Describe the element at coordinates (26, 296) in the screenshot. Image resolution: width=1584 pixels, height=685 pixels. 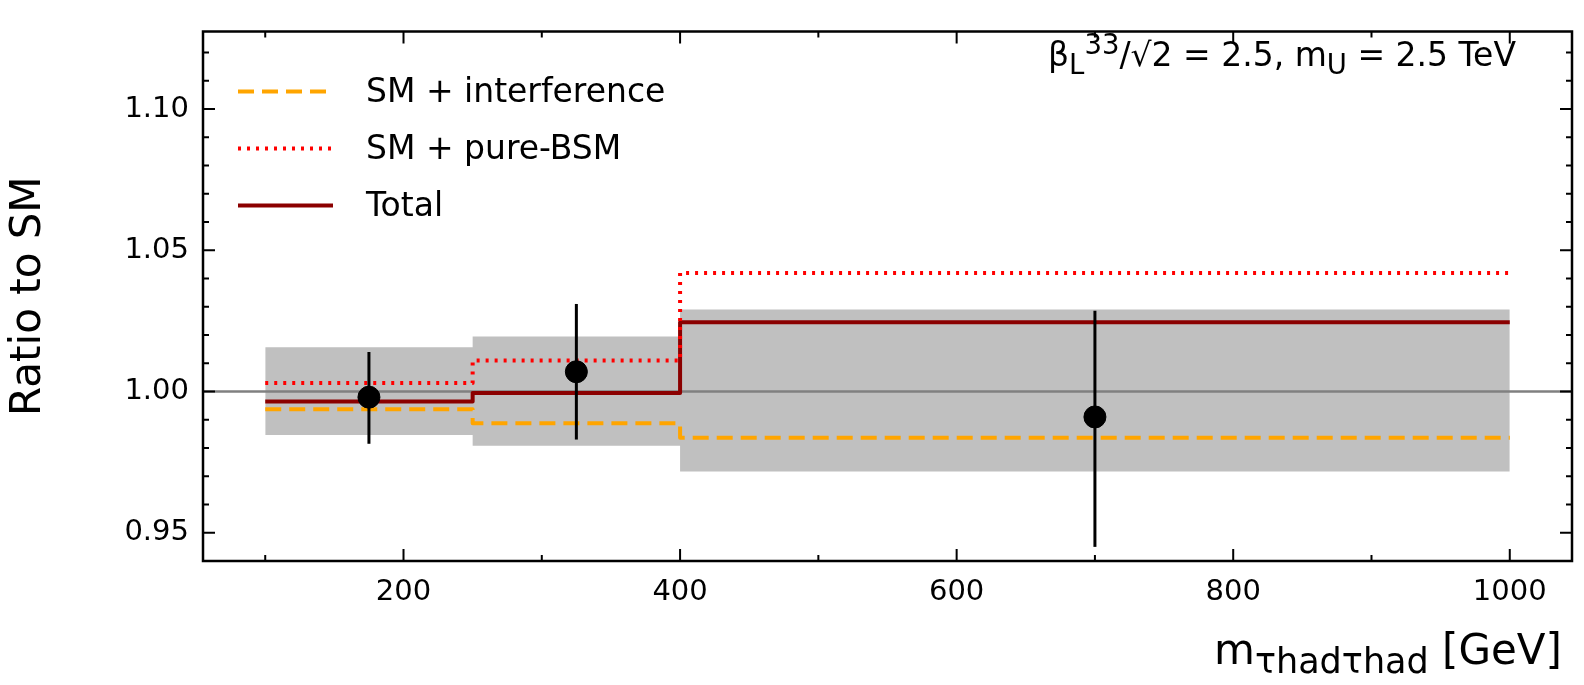
I see `y-axis-title: Ratio to SM` at that location.